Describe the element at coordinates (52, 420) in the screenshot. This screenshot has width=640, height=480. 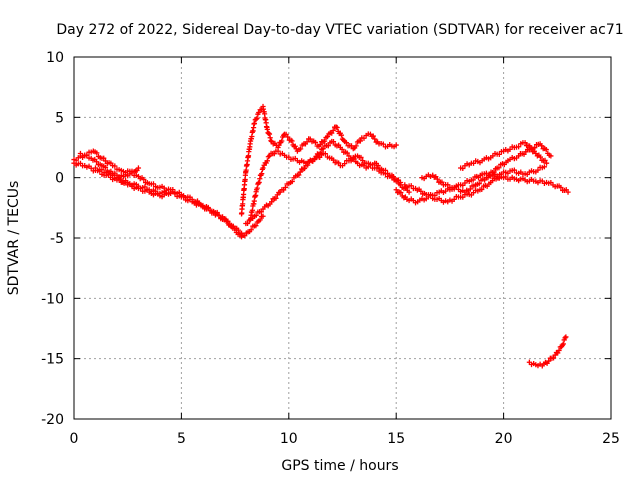
I see `y-tick-label: -20` at that location.